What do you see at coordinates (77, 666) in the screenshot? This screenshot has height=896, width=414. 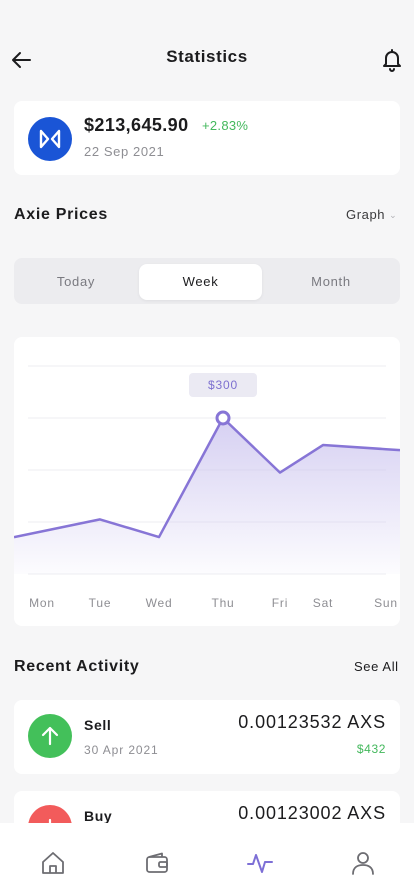 I see `activity-section-title: Recent Activity` at bounding box center [77, 666].